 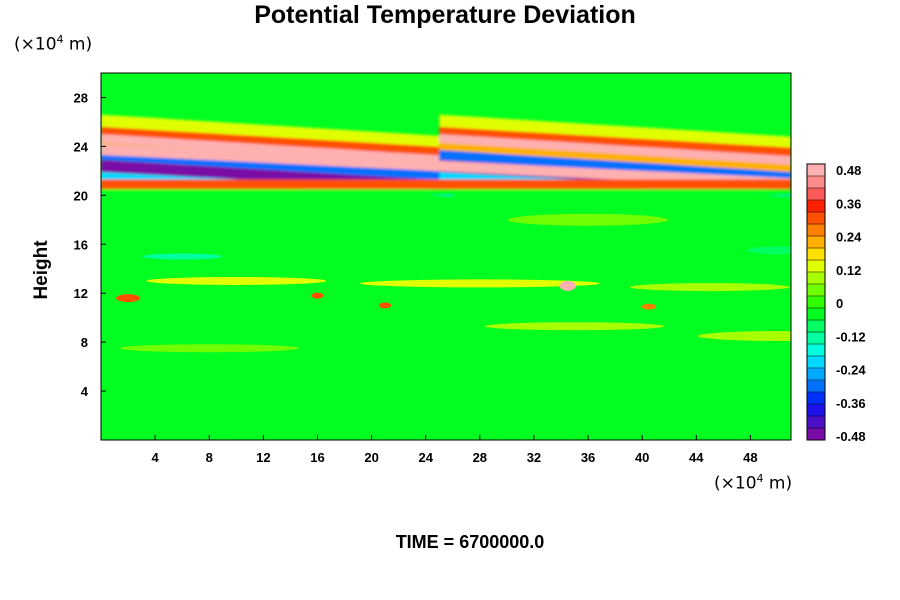 What do you see at coordinates (851, 403) in the screenshot?
I see `colorbar-label: -0.36` at bounding box center [851, 403].